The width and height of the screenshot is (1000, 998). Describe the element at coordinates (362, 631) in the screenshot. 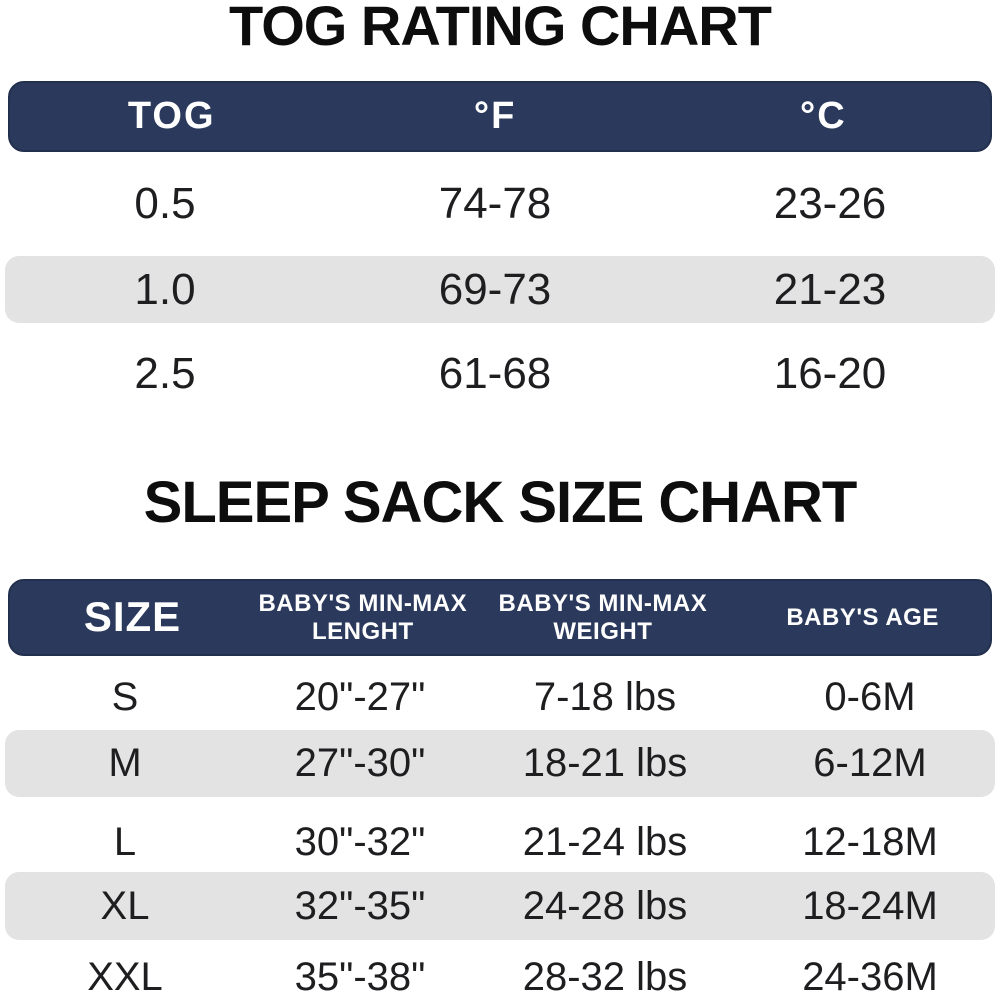

I see `column-header-length-line2: LENGHT` at that location.